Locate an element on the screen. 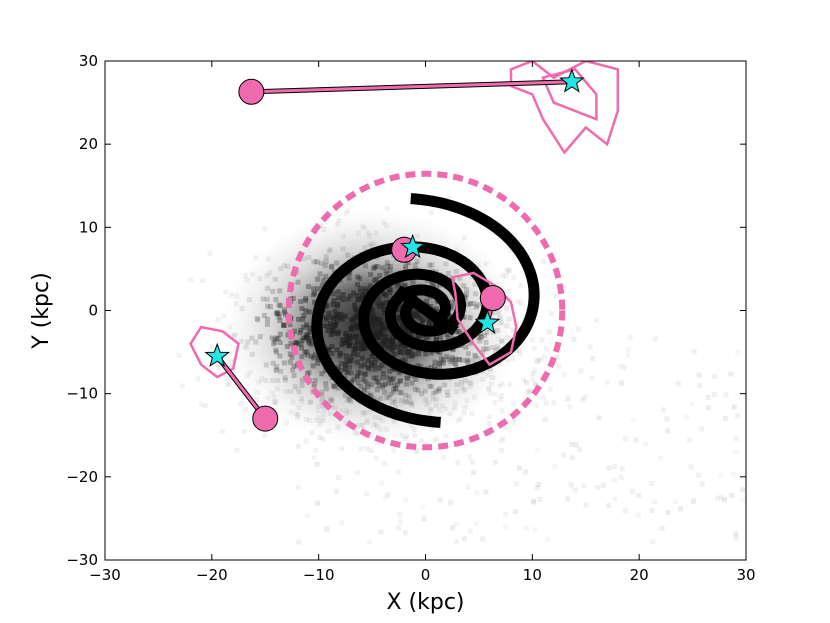  x-tick-label: −20 is located at coordinates (212, 575).